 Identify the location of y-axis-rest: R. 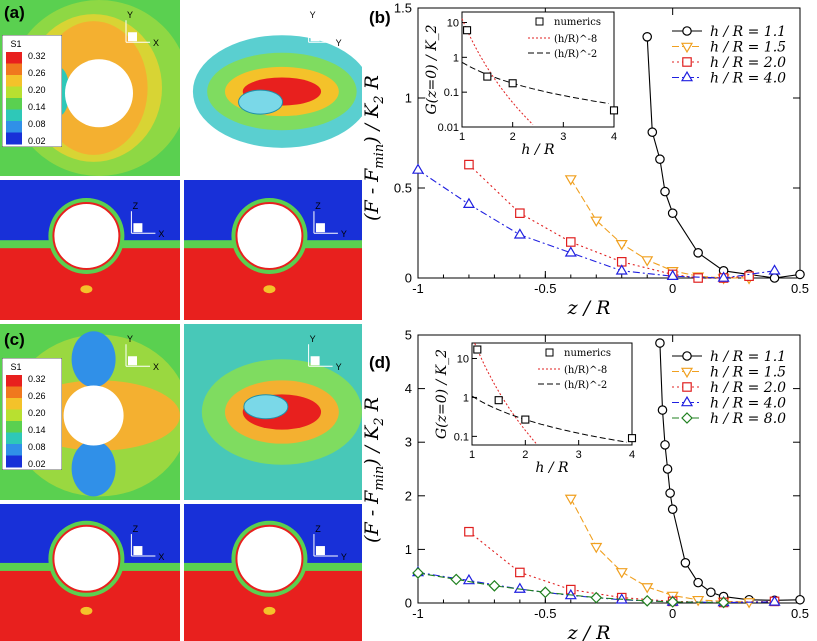
(372, 85).